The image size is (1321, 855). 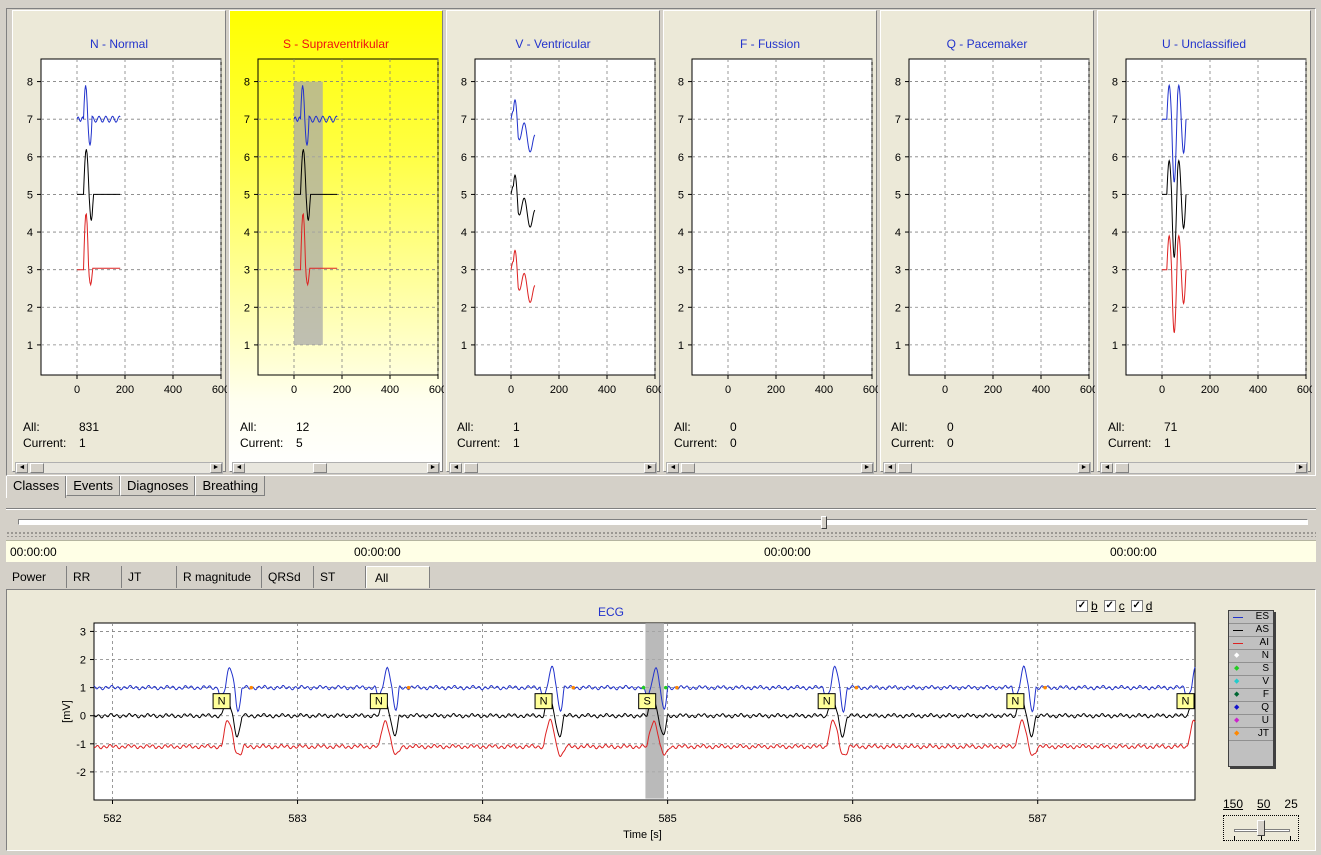 I want to click on tab-jt: JT, so click(x=149, y=577).